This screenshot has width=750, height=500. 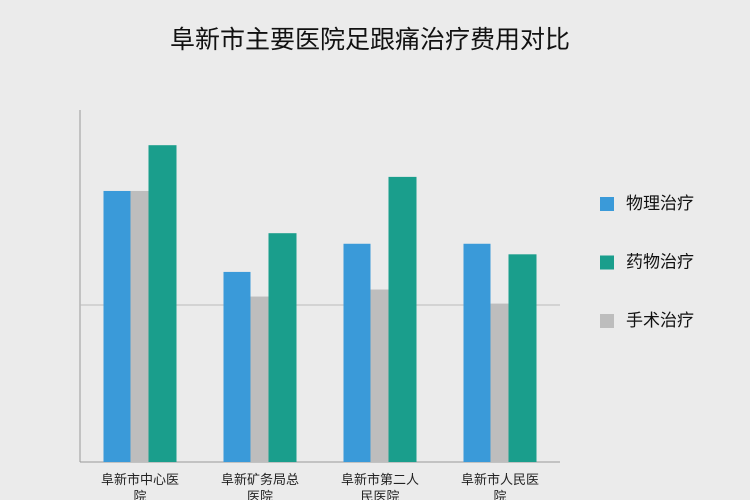 What do you see at coordinates (660, 263) in the screenshot?
I see `legend-label: 药物治疗` at bounding box center [660, 263].